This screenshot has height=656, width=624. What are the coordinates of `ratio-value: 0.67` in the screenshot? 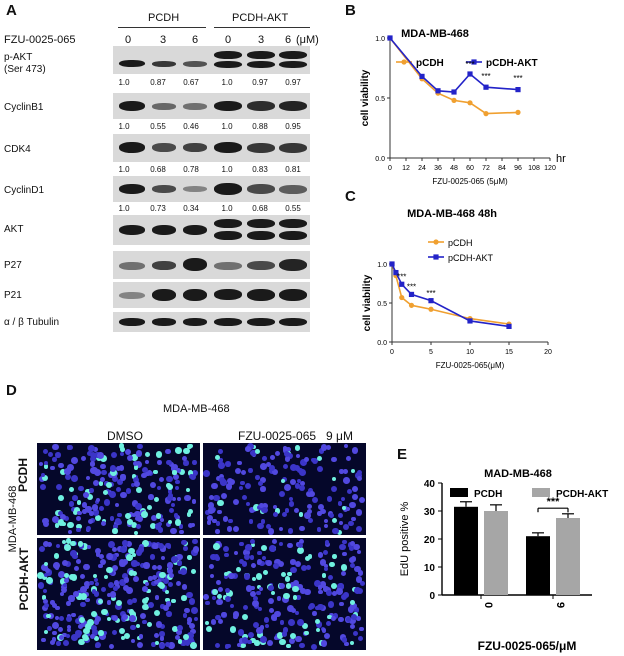 It's located at (191, 82).